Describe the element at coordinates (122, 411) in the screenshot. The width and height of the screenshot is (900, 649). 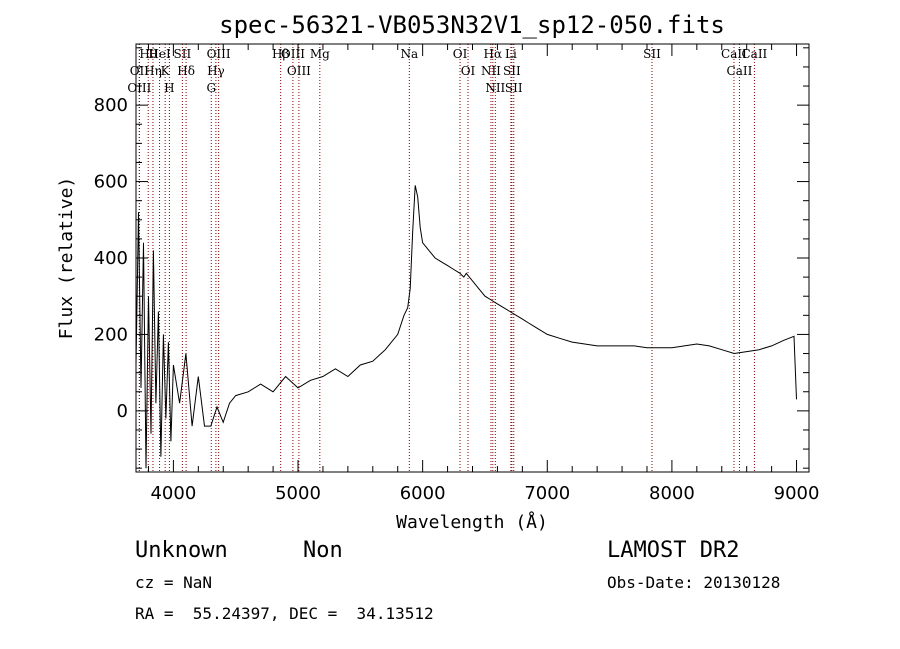
I see `y-tick-label-0: 0` at that location.